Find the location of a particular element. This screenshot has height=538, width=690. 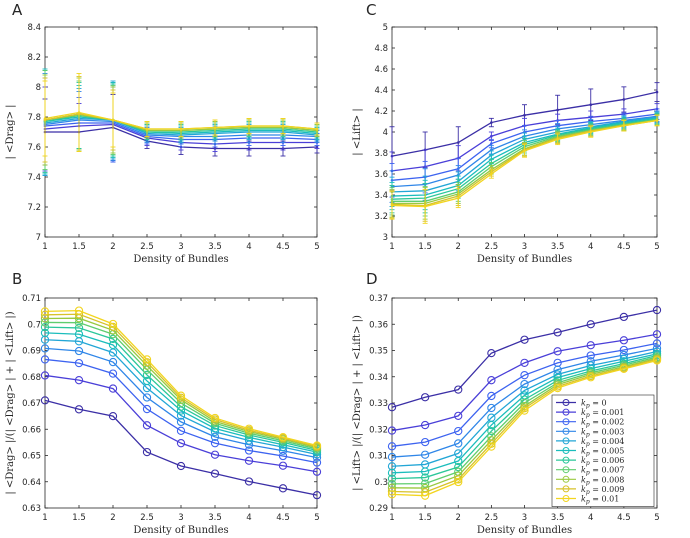

legend-entry: kp = 0 is located at coordinates (581, 404).